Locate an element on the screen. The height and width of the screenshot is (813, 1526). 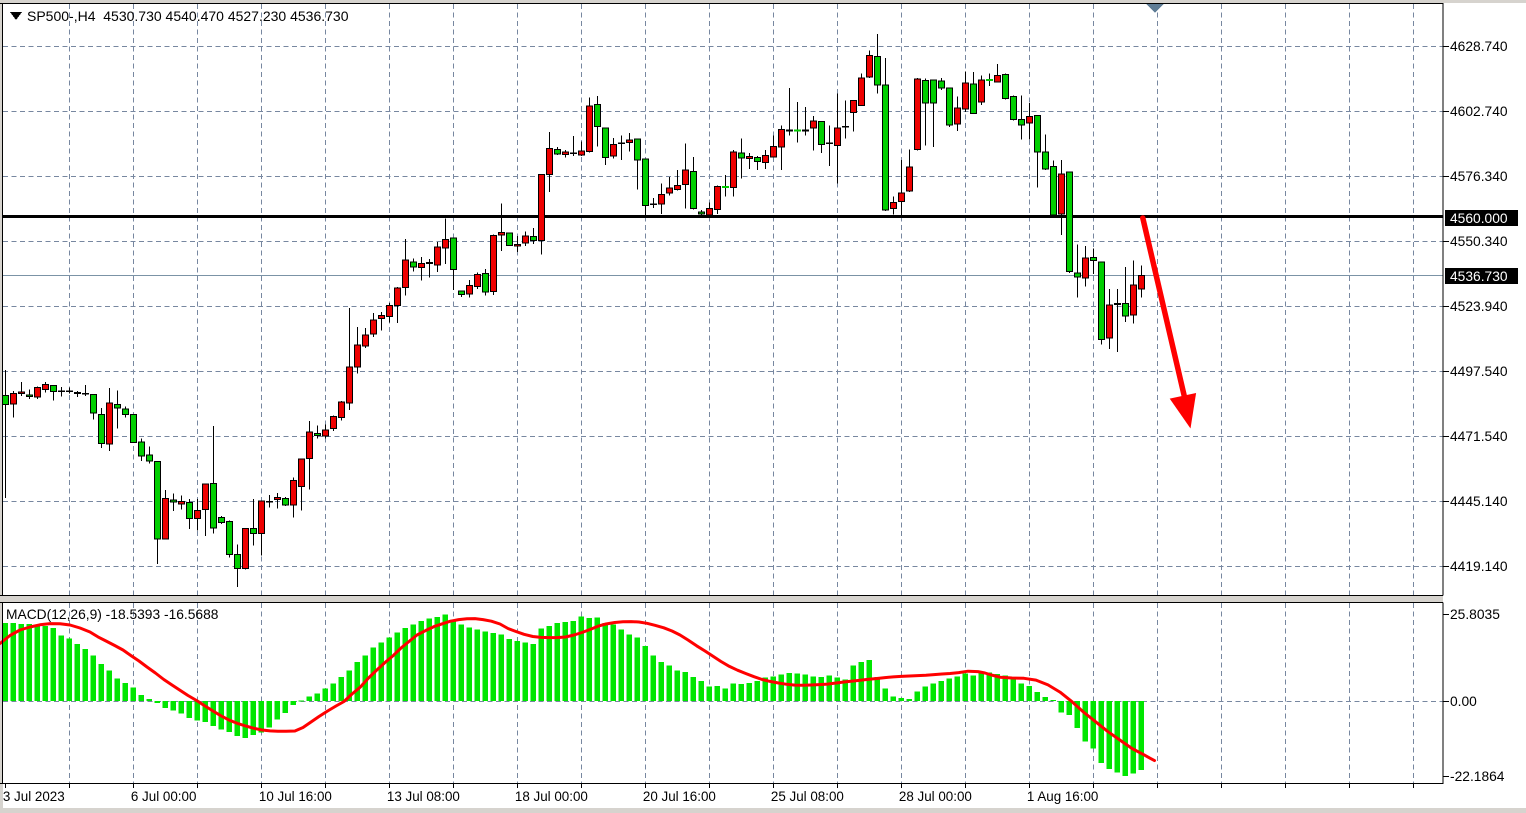
svg-text: 10 Jul 16:00 is located at coordinates (295, 796).